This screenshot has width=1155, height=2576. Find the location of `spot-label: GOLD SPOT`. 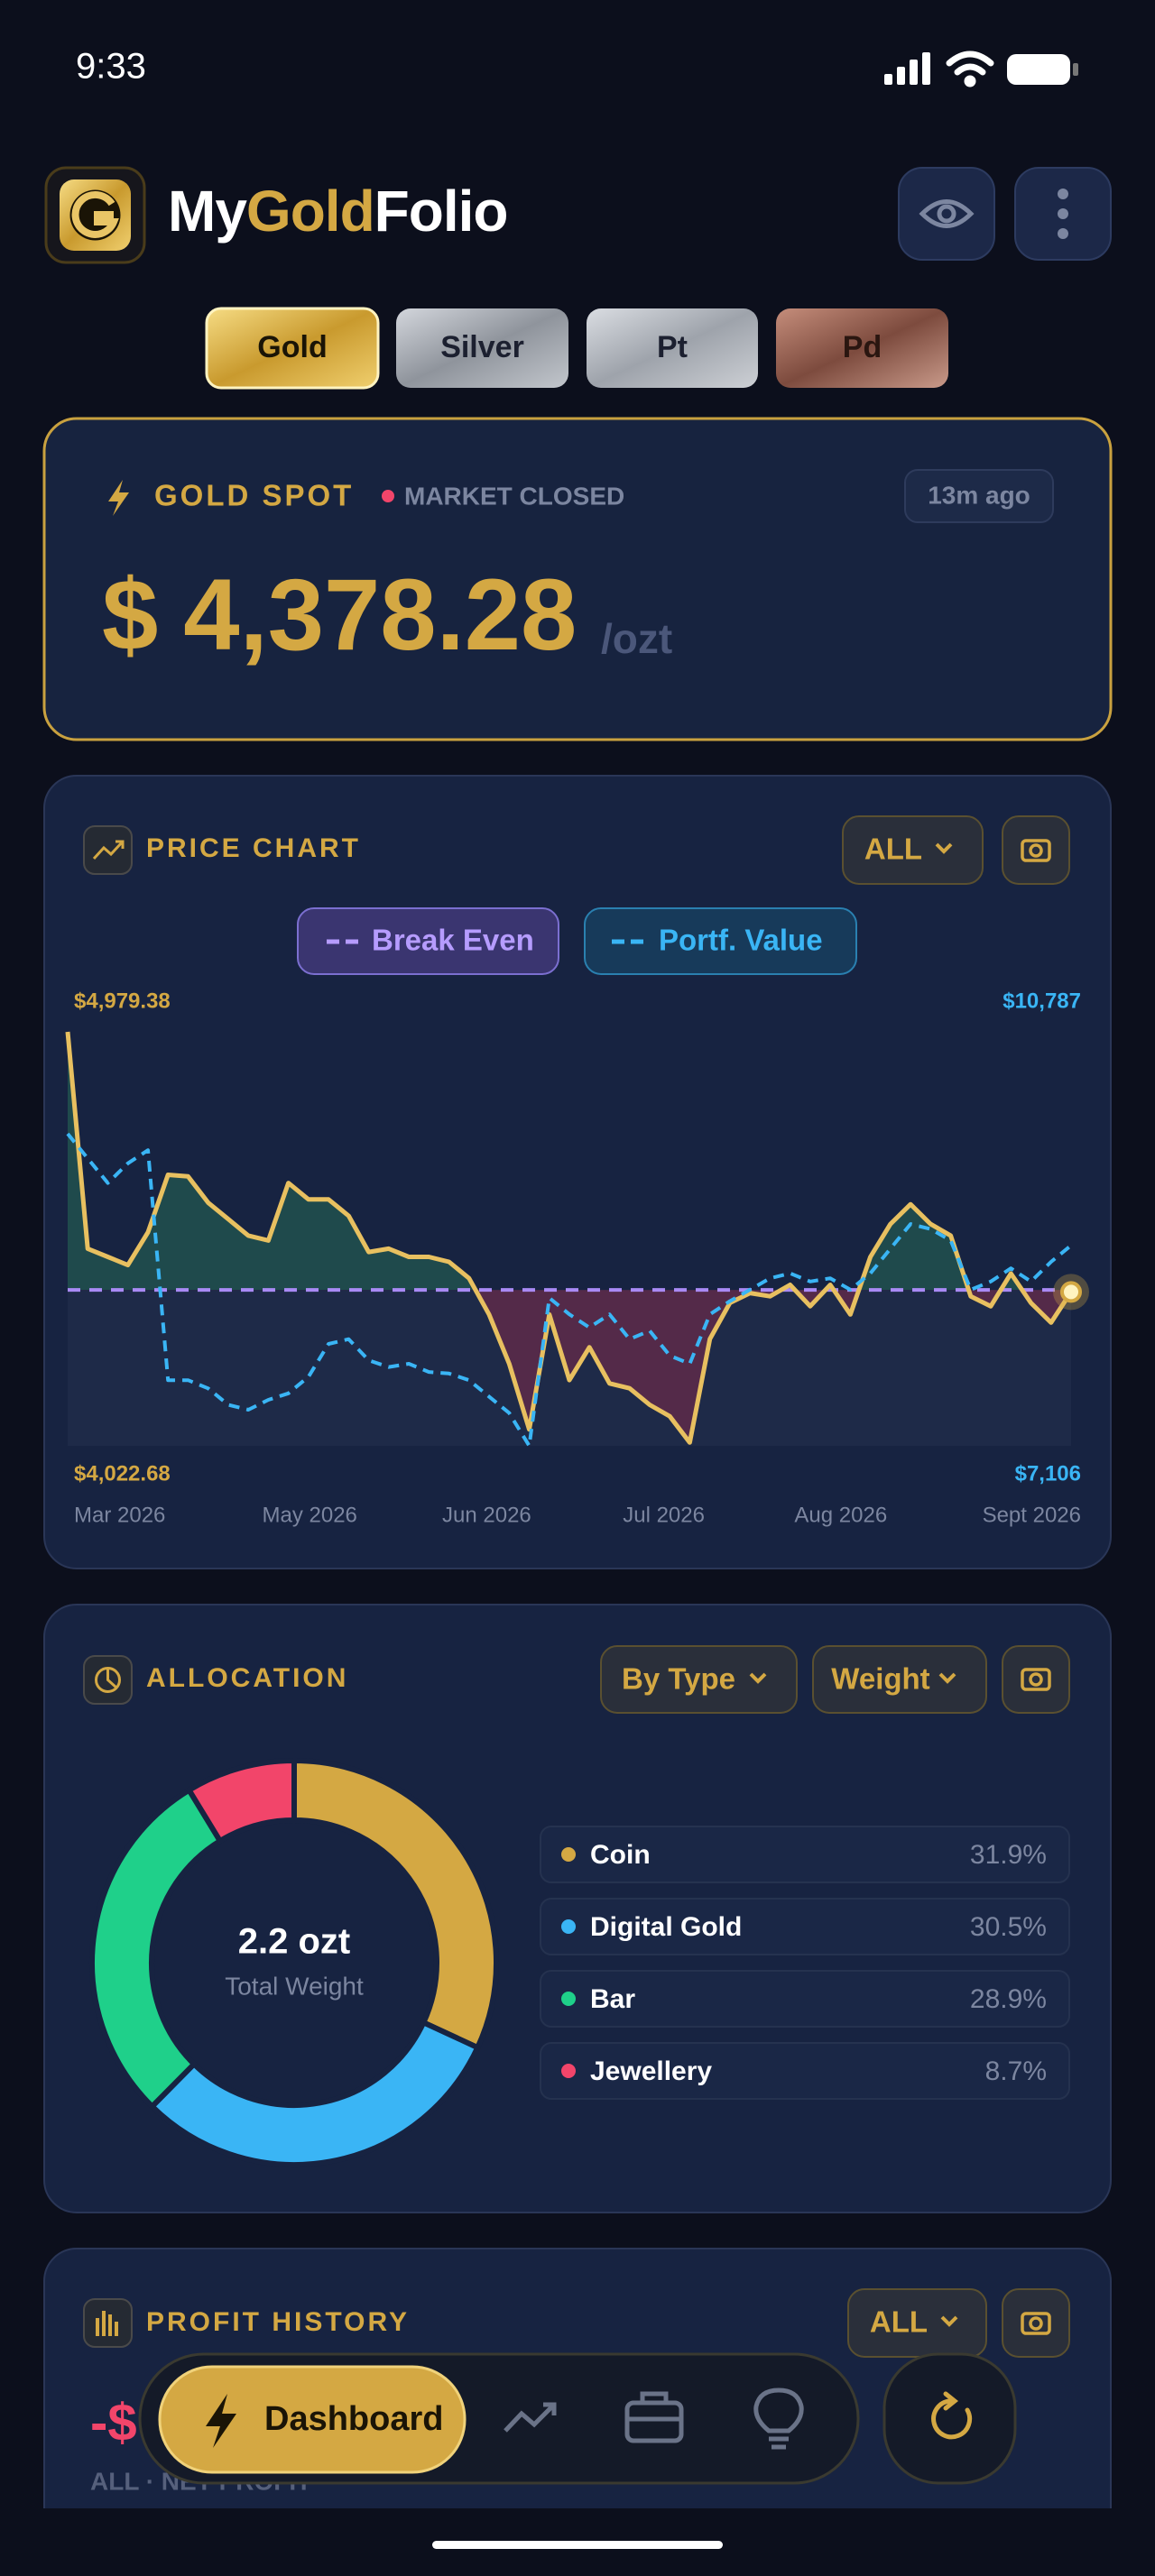

spot-label: GOLD SPOT is located at coordinates (254, 495).